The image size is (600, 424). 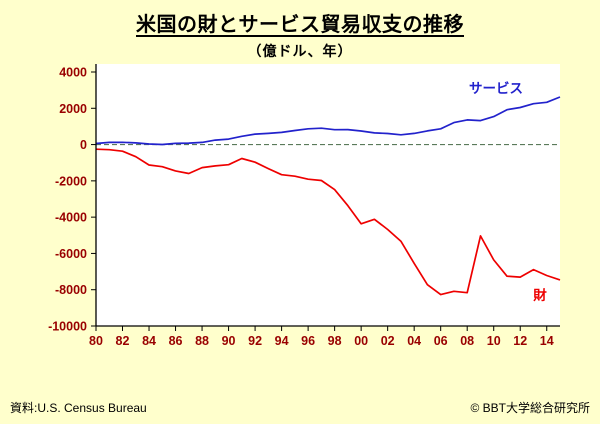 I want to click on x-tick-label: 92, so click(x=255, y=341).